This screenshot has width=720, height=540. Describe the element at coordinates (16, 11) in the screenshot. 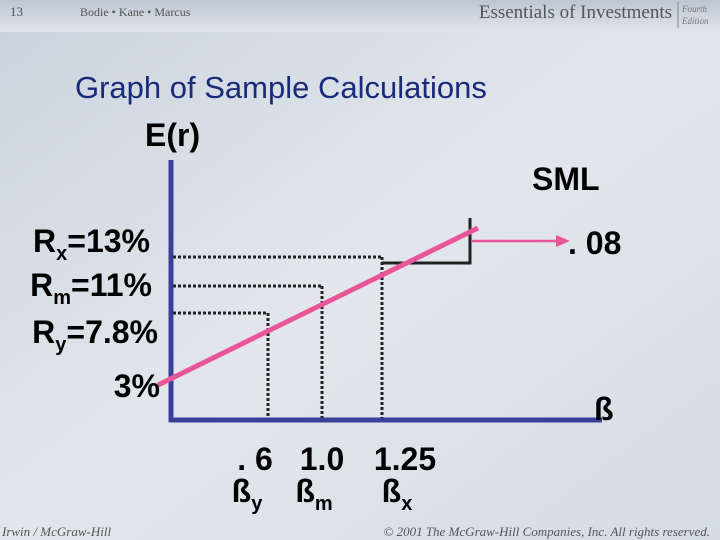

I see `slide-number: 13` at that location.